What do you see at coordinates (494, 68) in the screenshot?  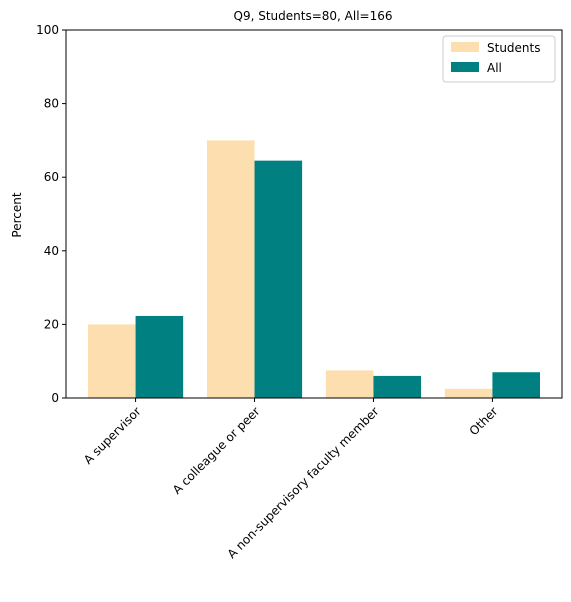 I see `legend-label-all: All` at bounding box center [494, 68].